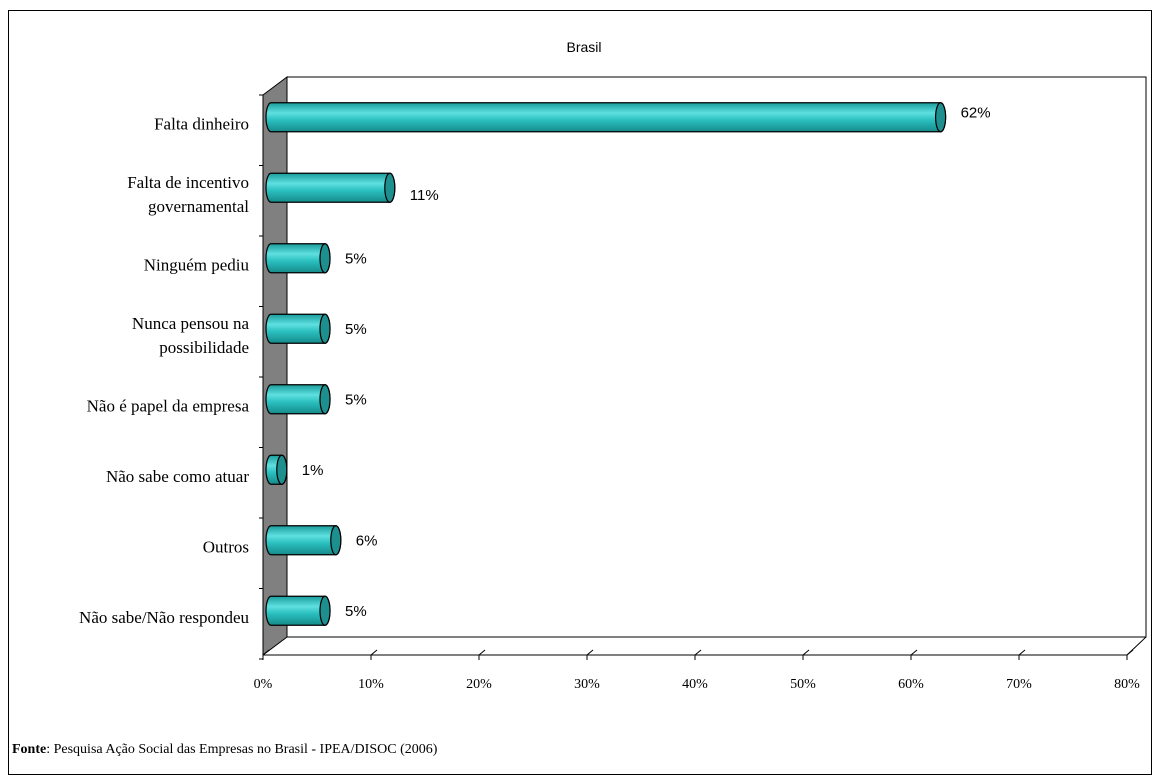  Describe the element at coordinates (803, 684) in the screenshot. I see `x-tick-label: 50%` at that location.